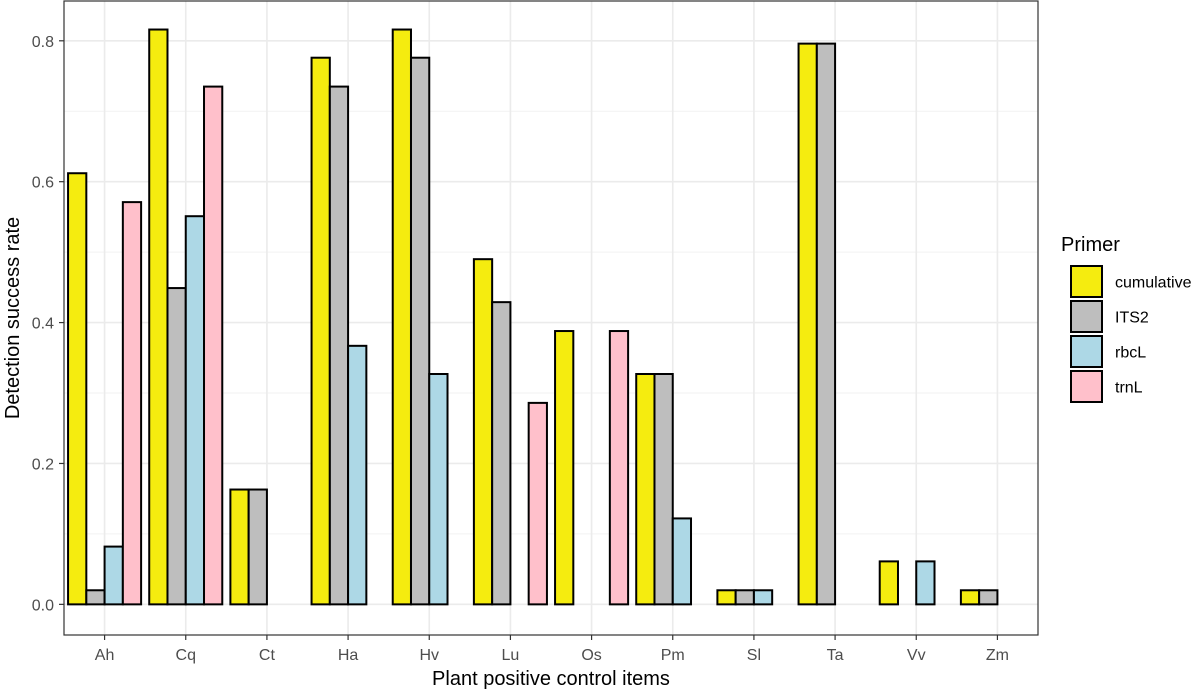 The height and width of the screenshot is (692, 1200). Describe the element at coordinates (43, 464) in the screenshot. I see `y-tick-label: 0.2` at that location.